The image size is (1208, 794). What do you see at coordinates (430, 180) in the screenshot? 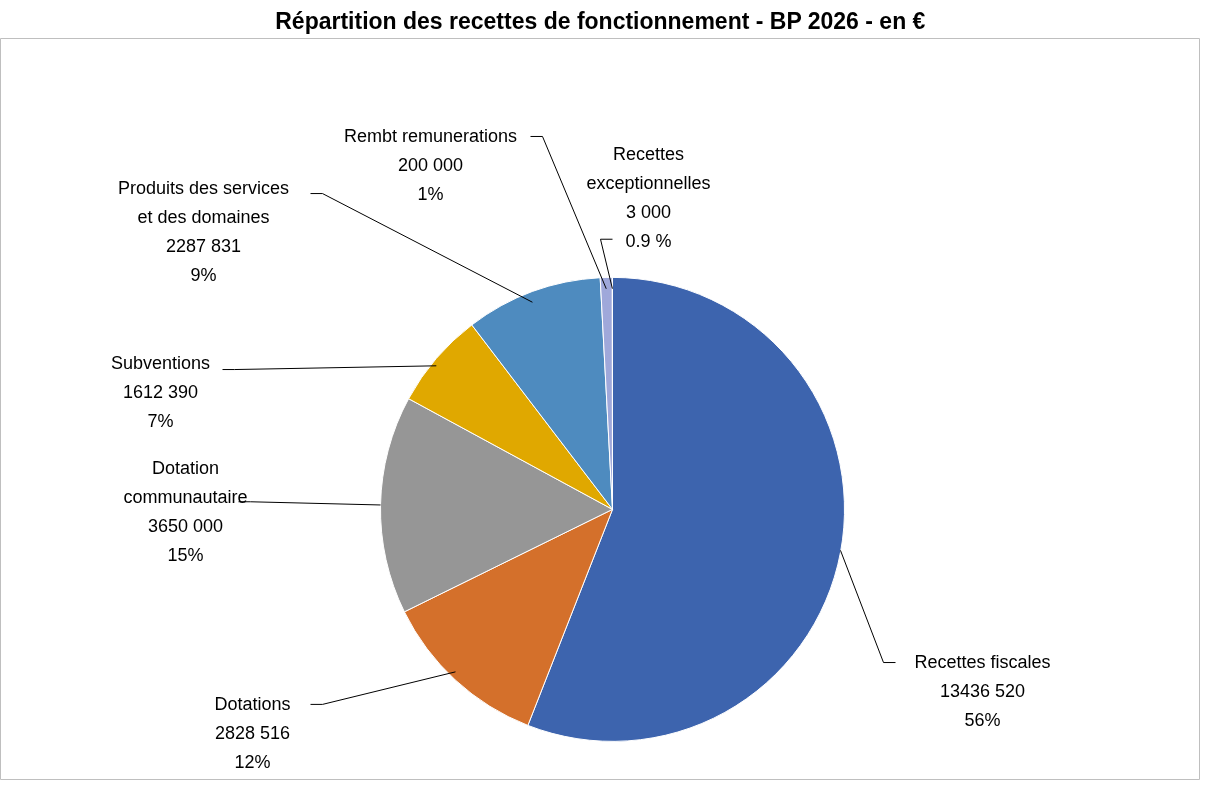
I see `data-label: 200 000 1%` at bounding box center [430, 180].